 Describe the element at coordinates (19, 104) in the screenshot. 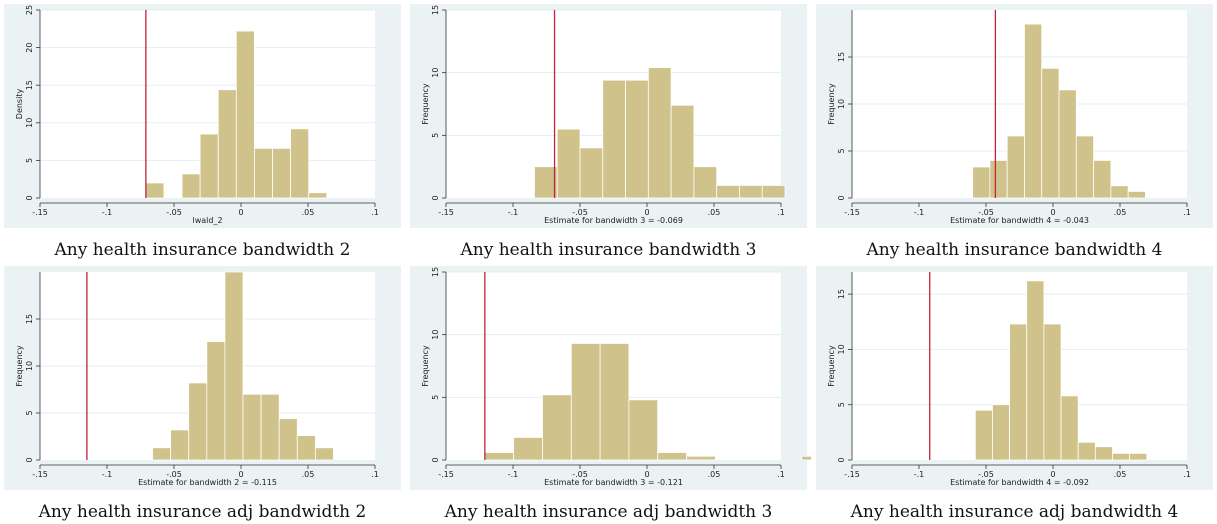

I see `y-axis-label: Density` at that location.